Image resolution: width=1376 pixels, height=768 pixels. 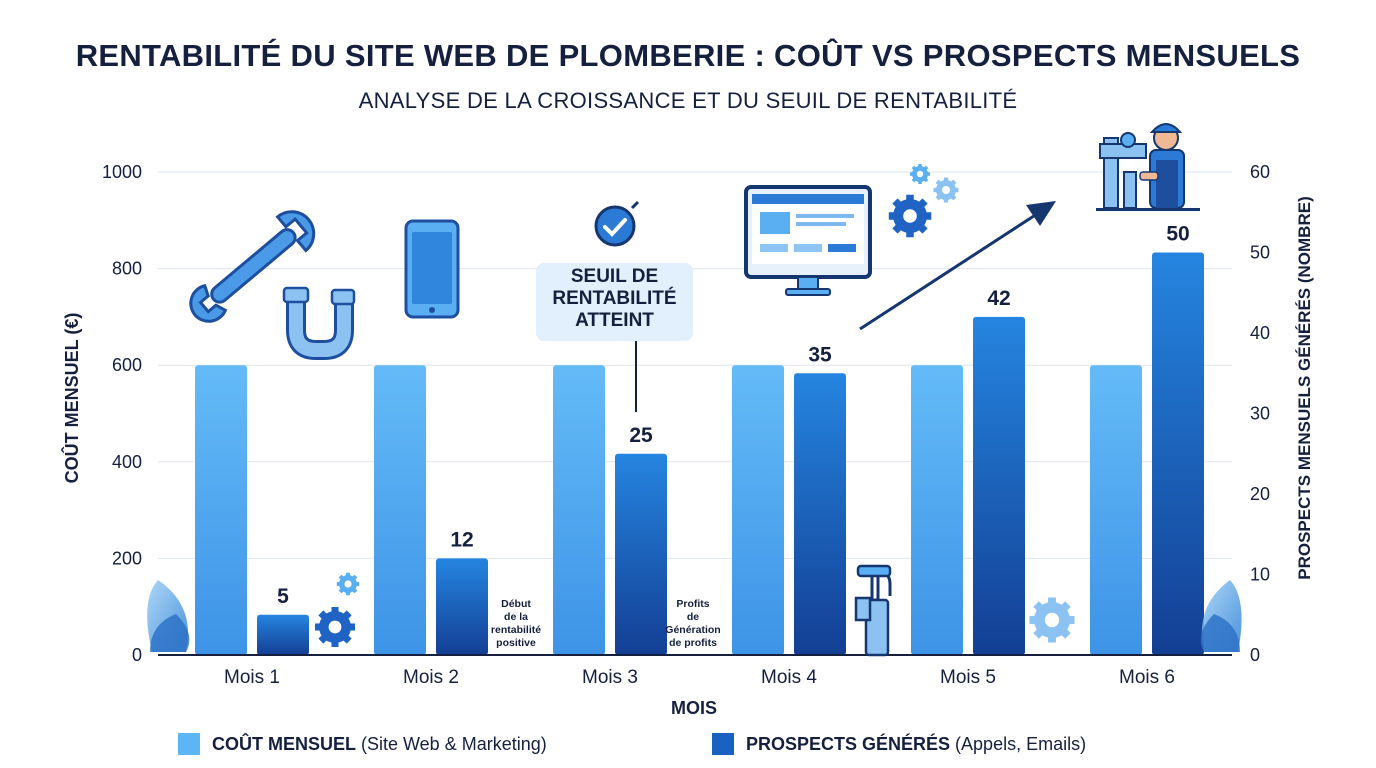 What do you see at coordinates (808, 240) in the screenshot?
I see `monitor-icon` at bounding box center [808, 240].